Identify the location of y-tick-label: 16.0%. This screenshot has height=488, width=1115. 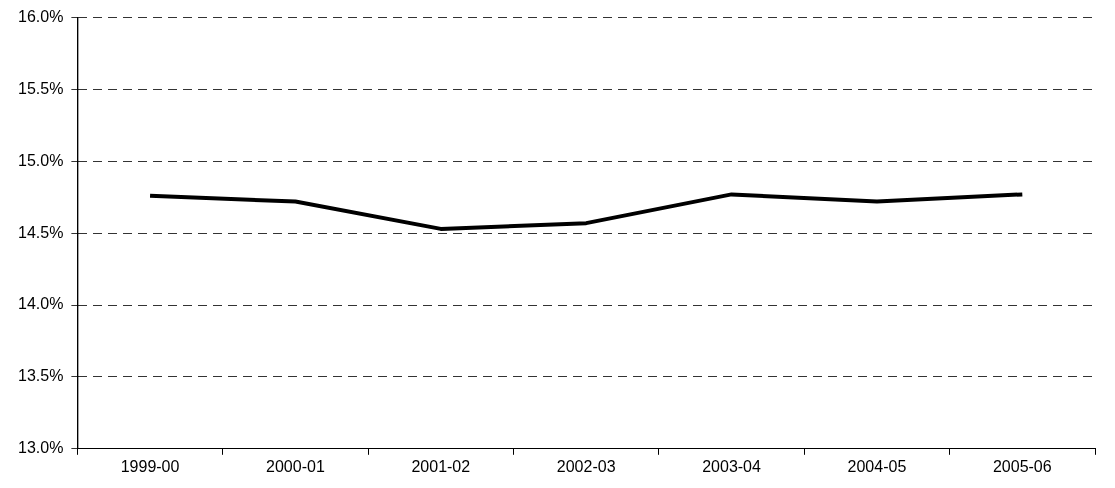
(40, 17).